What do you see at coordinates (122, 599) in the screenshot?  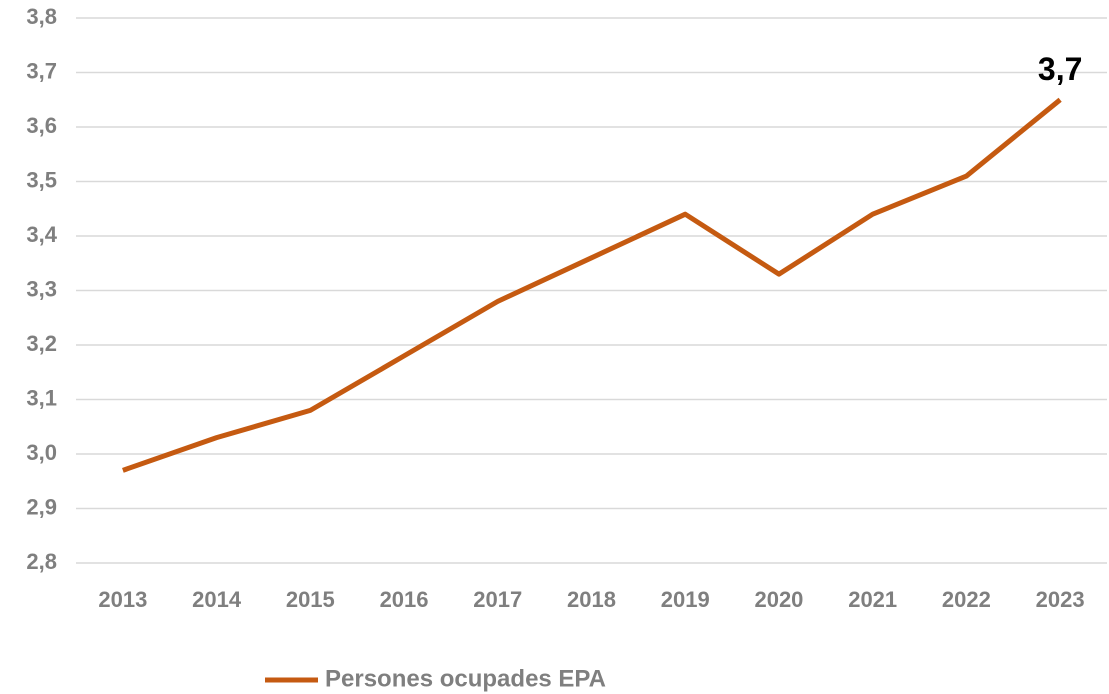 I see `x-tick-label: 2013` at bounding box center [122, 599].